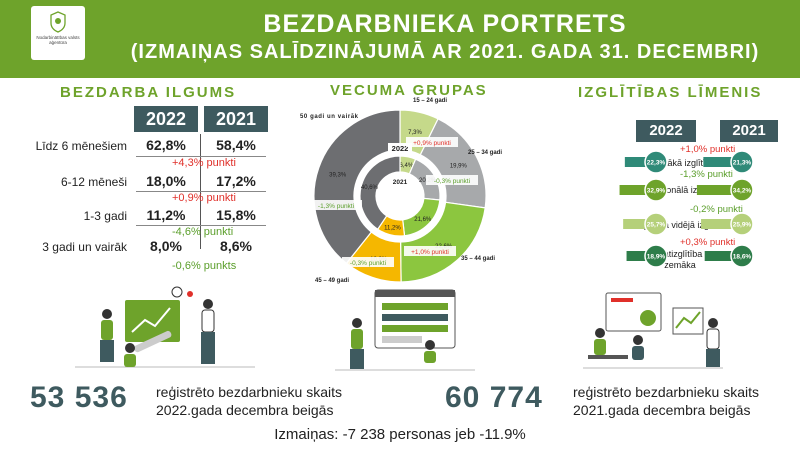 This screenshot has width=800, height=453. Describe the element at coordinates (249, 392) in the screenshot. I see `unemployed-desc-2022-line1: reģistrēto bezdarbnieku skaits` at that location.